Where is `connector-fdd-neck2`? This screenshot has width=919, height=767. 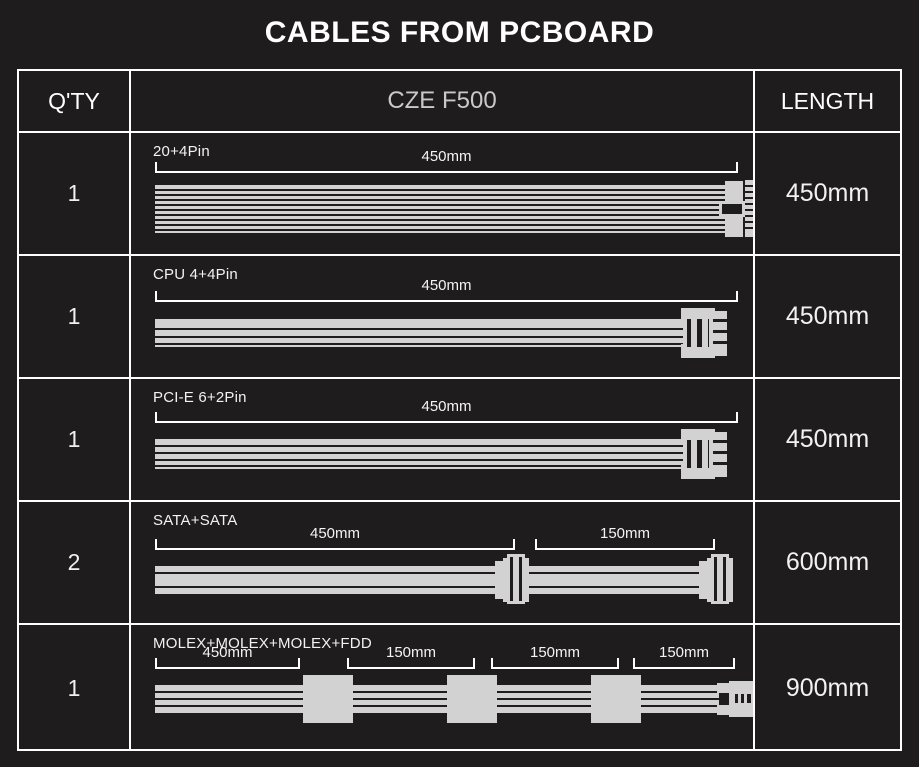
connector-fdd-neck2 is located at coordinates (723, 710).